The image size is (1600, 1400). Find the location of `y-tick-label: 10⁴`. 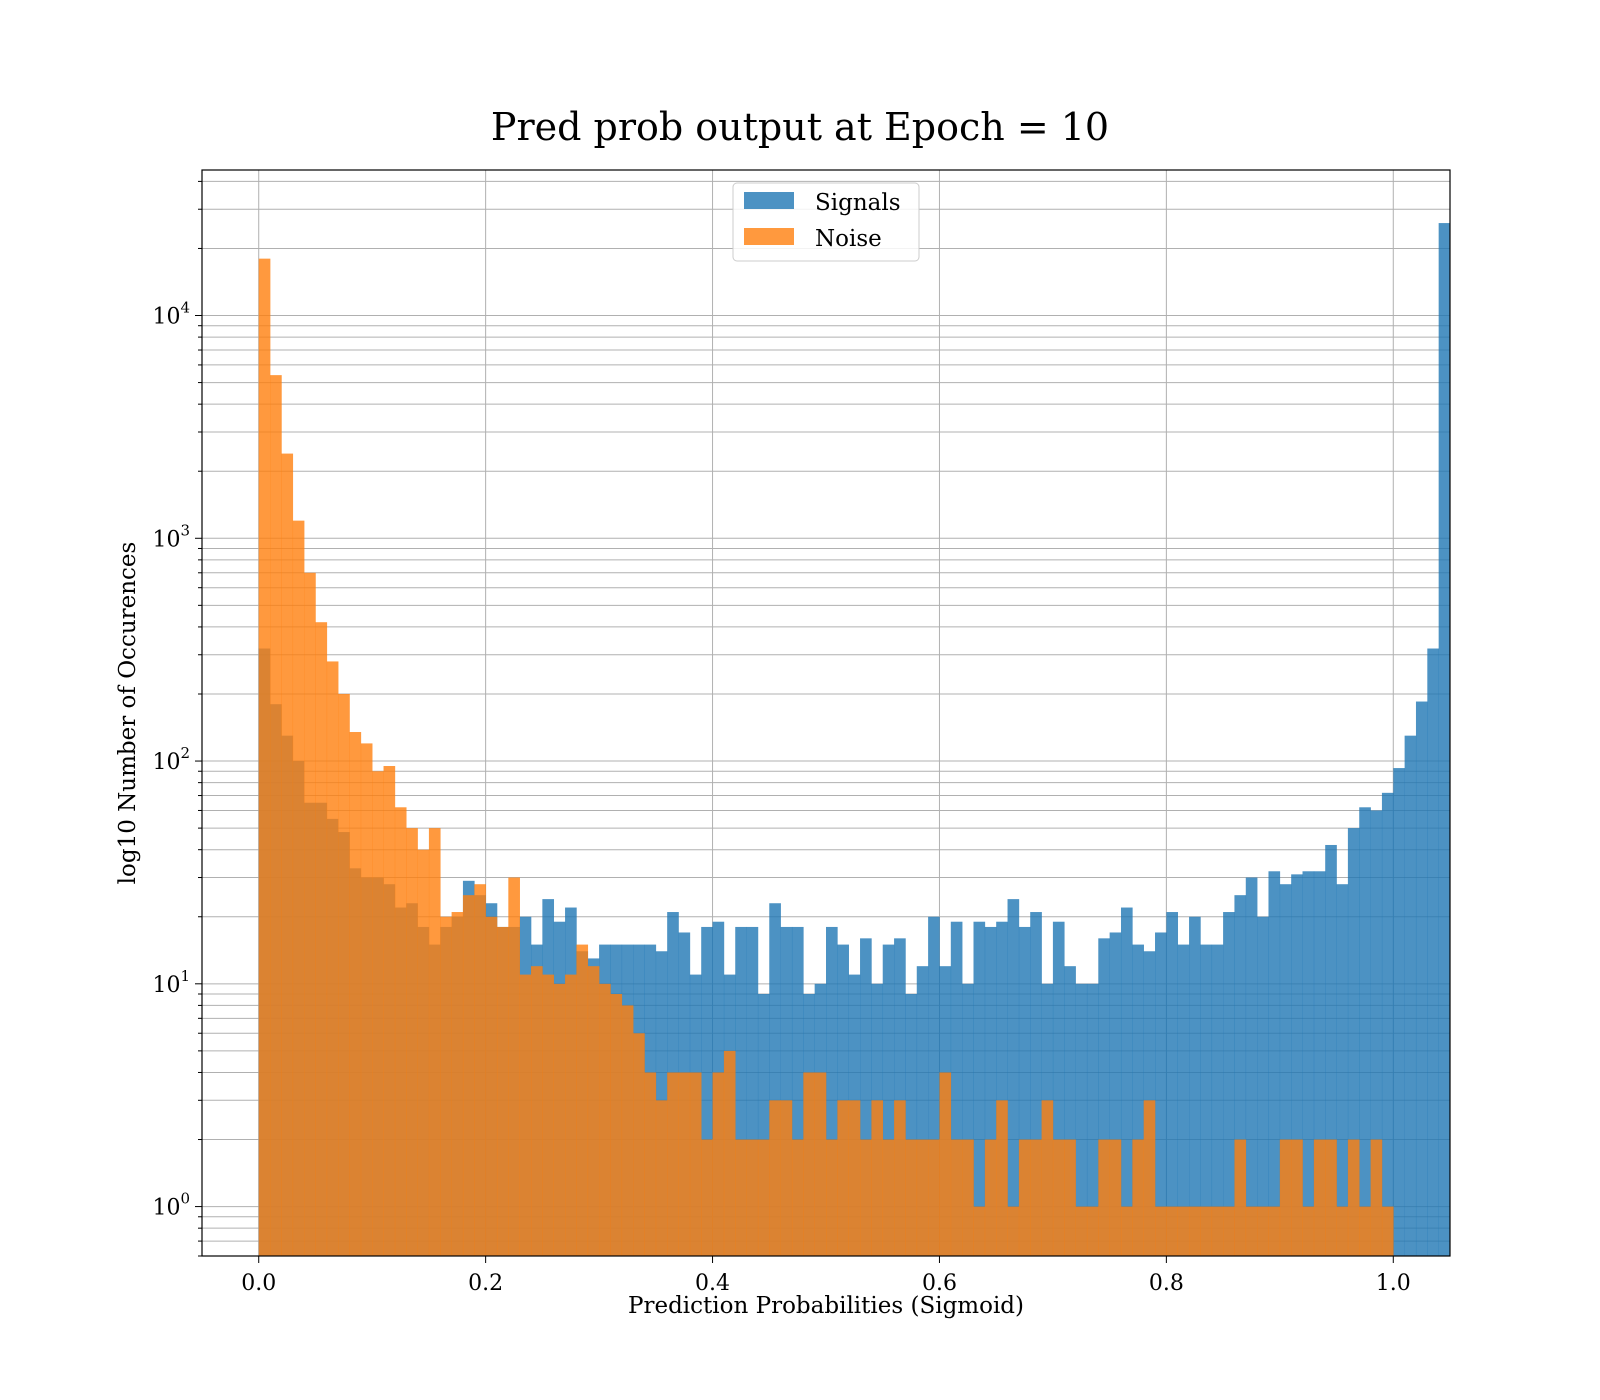

y-tick-label: 10⁴ is located at coordinates (171, 314).